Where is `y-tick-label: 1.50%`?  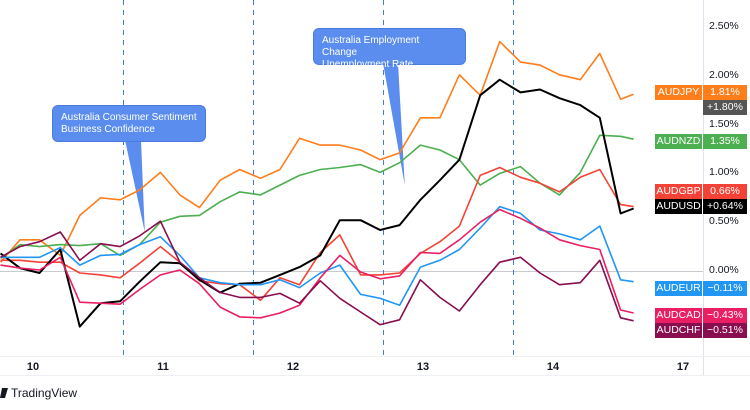
y-tick-label: 1.50% is located at coordinates (724, 123).